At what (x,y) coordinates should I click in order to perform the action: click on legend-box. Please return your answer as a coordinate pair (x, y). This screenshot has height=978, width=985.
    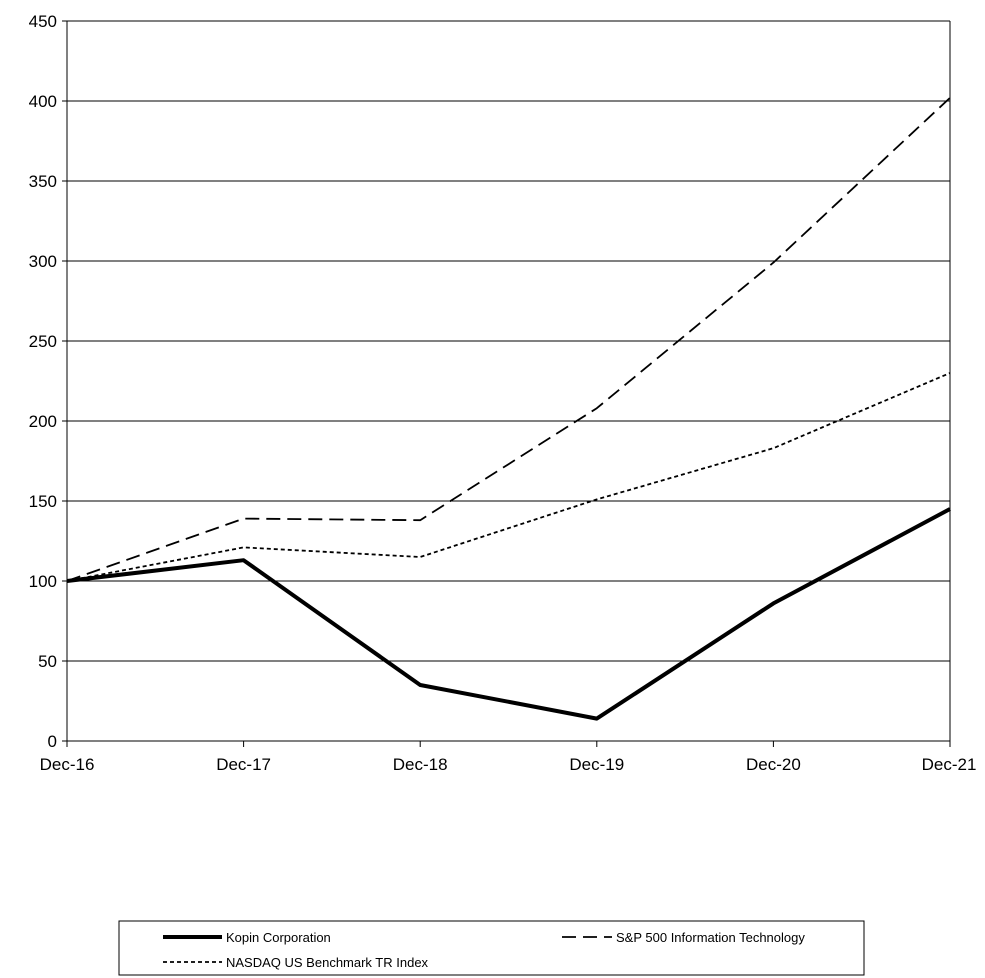
    Looking at the image, I should click on (491, 948).